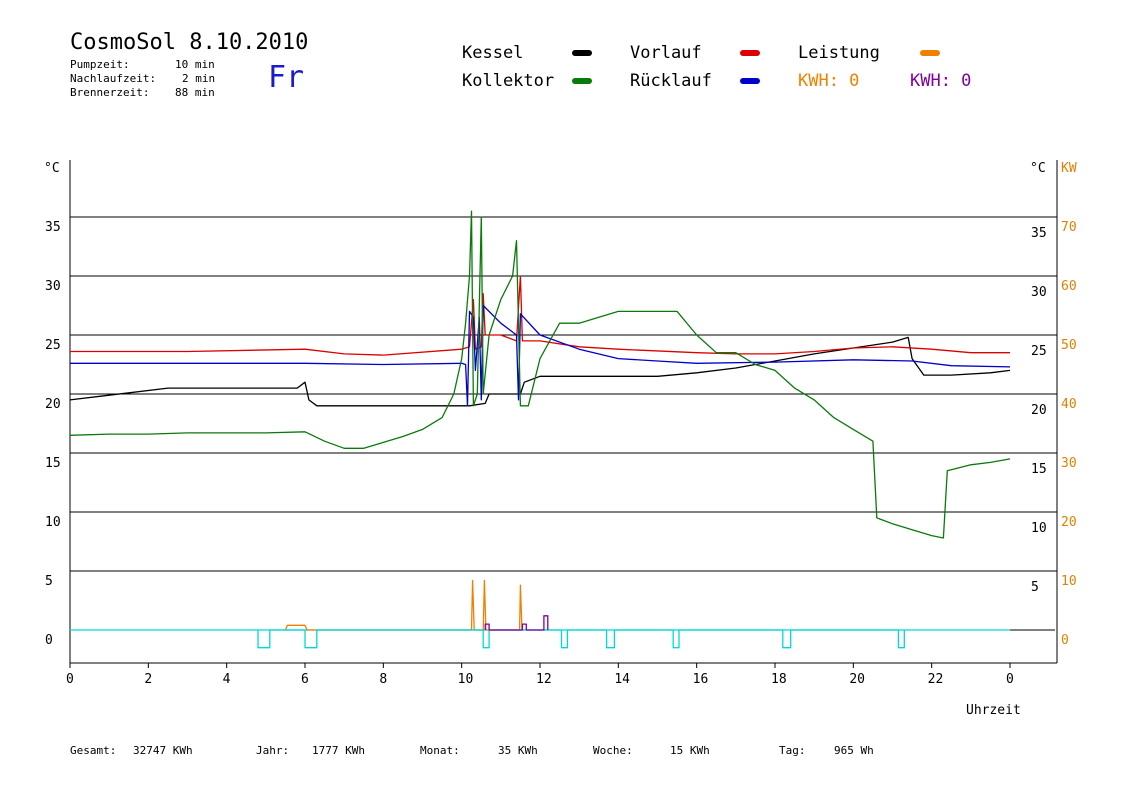  I want to click on series-kessel, so click(540, 371).